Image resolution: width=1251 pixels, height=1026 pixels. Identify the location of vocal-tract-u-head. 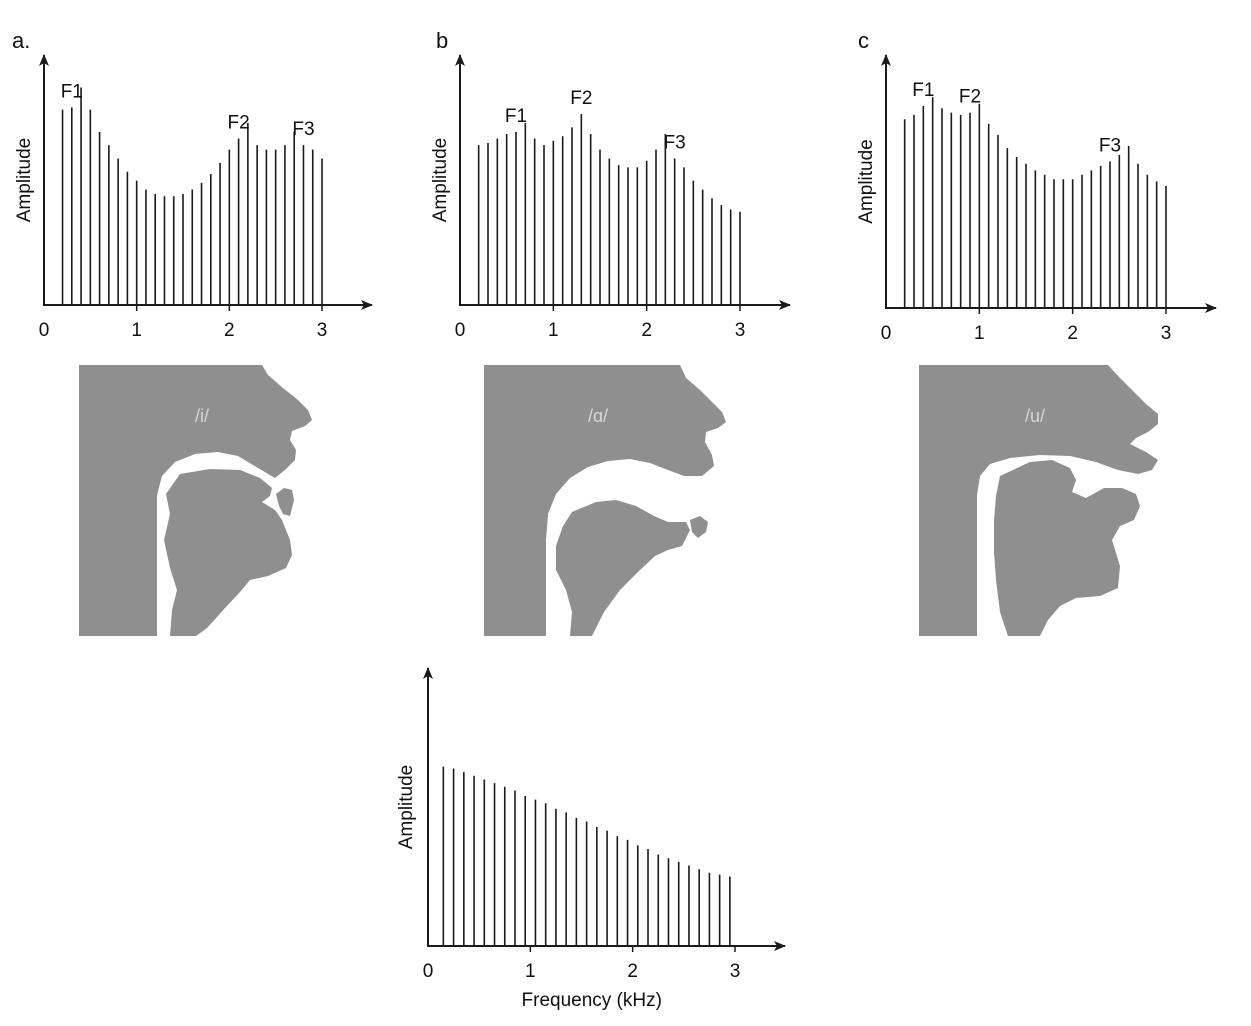
(1038, 500).